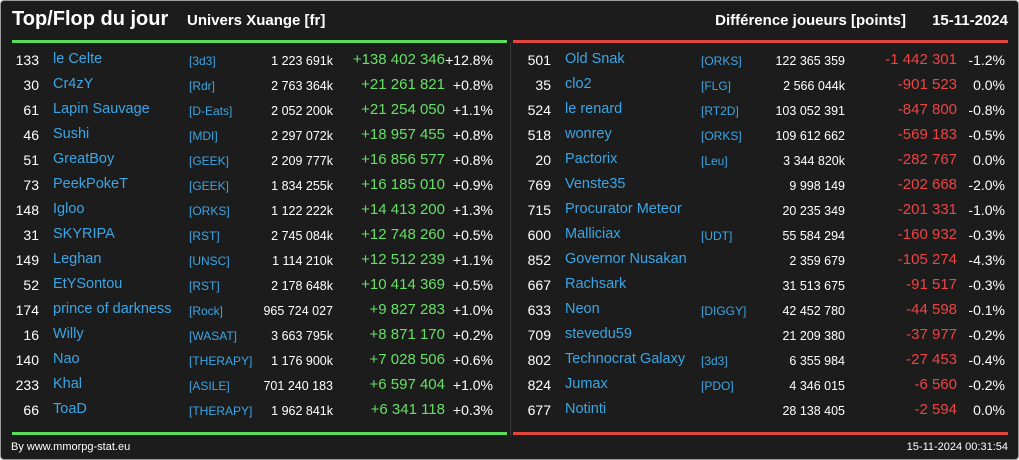 This screenshot has width=1019, height=460. I want to click on alliance-tag-link: [UNSC], so click(209, 261).